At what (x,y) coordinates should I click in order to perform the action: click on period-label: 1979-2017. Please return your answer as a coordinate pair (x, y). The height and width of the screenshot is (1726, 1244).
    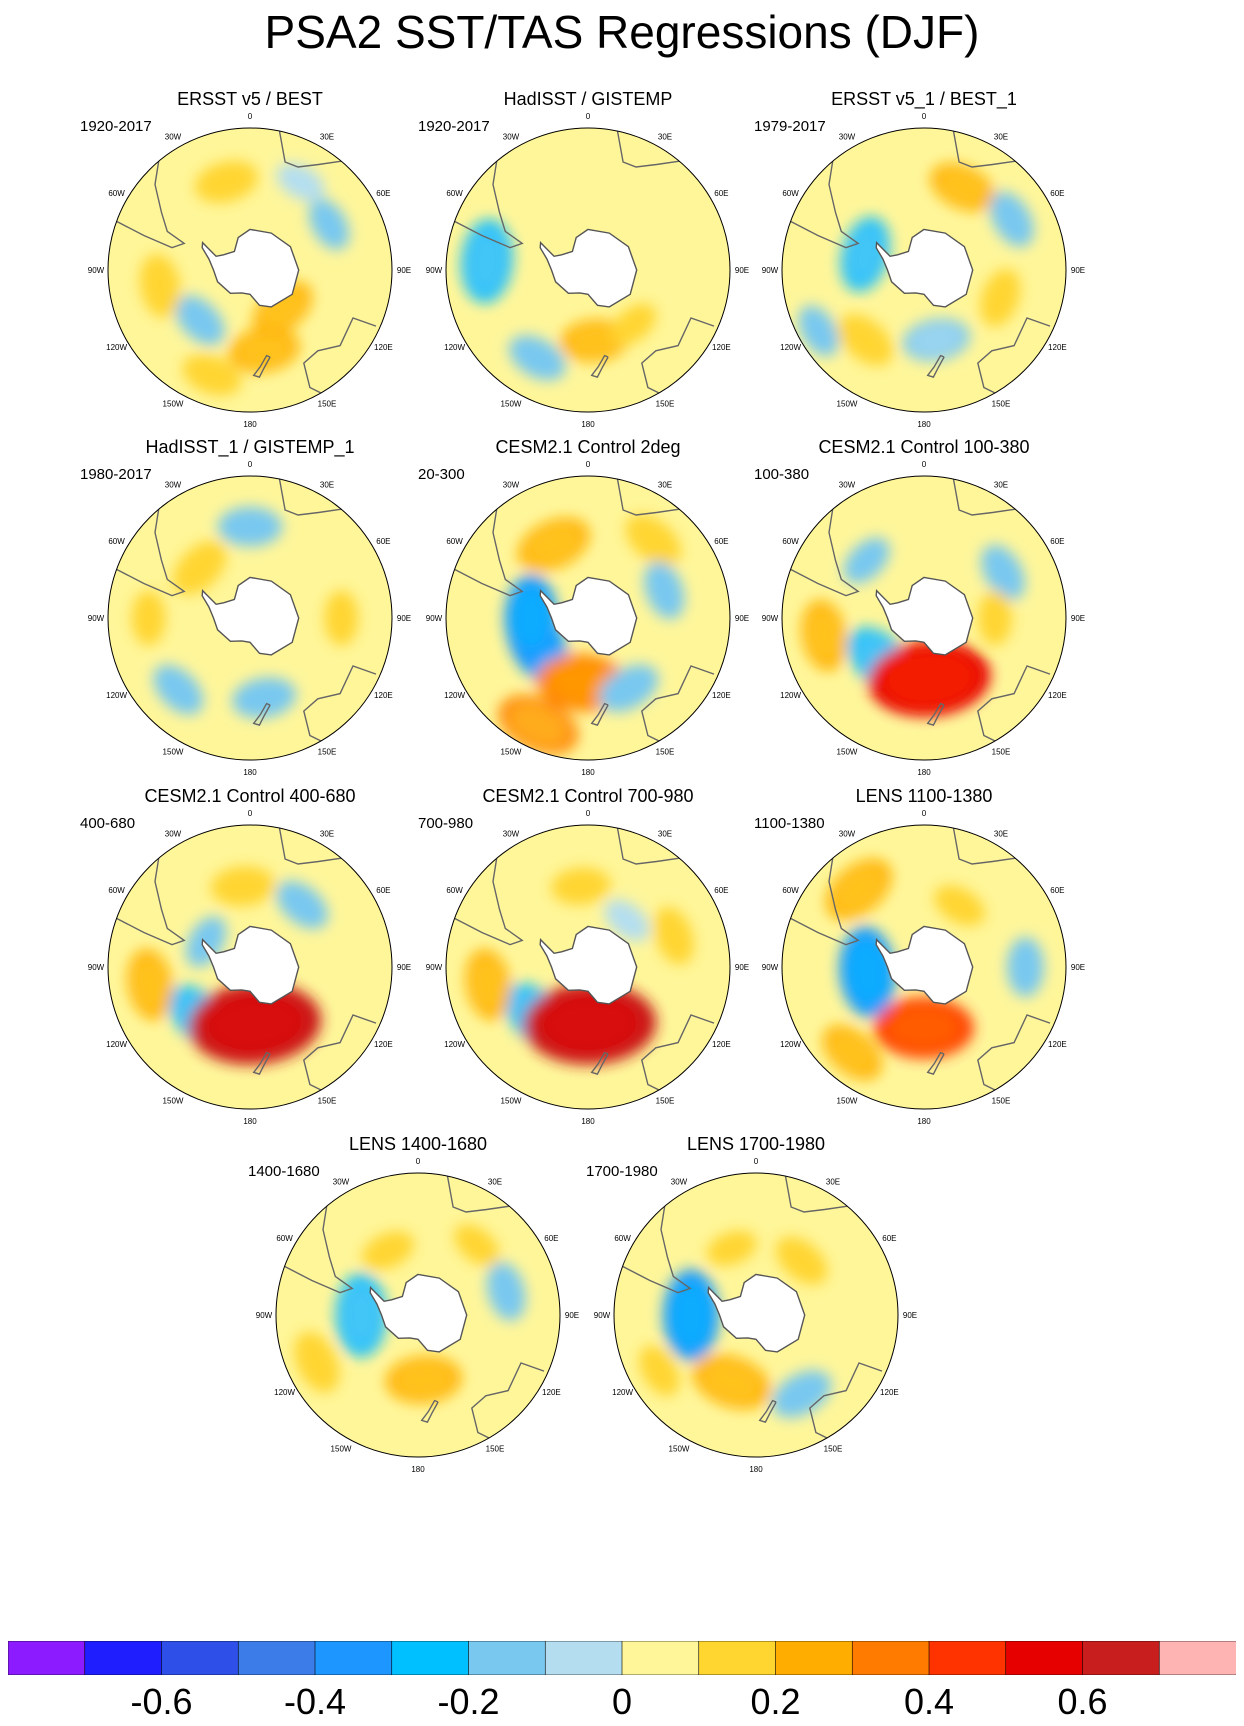
    Looking at the image, I should click on (790, 126).